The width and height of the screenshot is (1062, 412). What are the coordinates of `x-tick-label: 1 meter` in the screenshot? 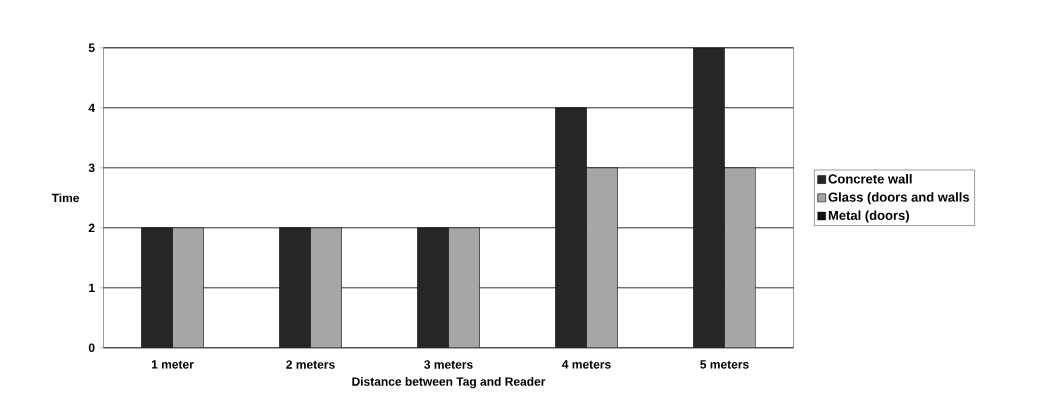 It's located at (172, 364).